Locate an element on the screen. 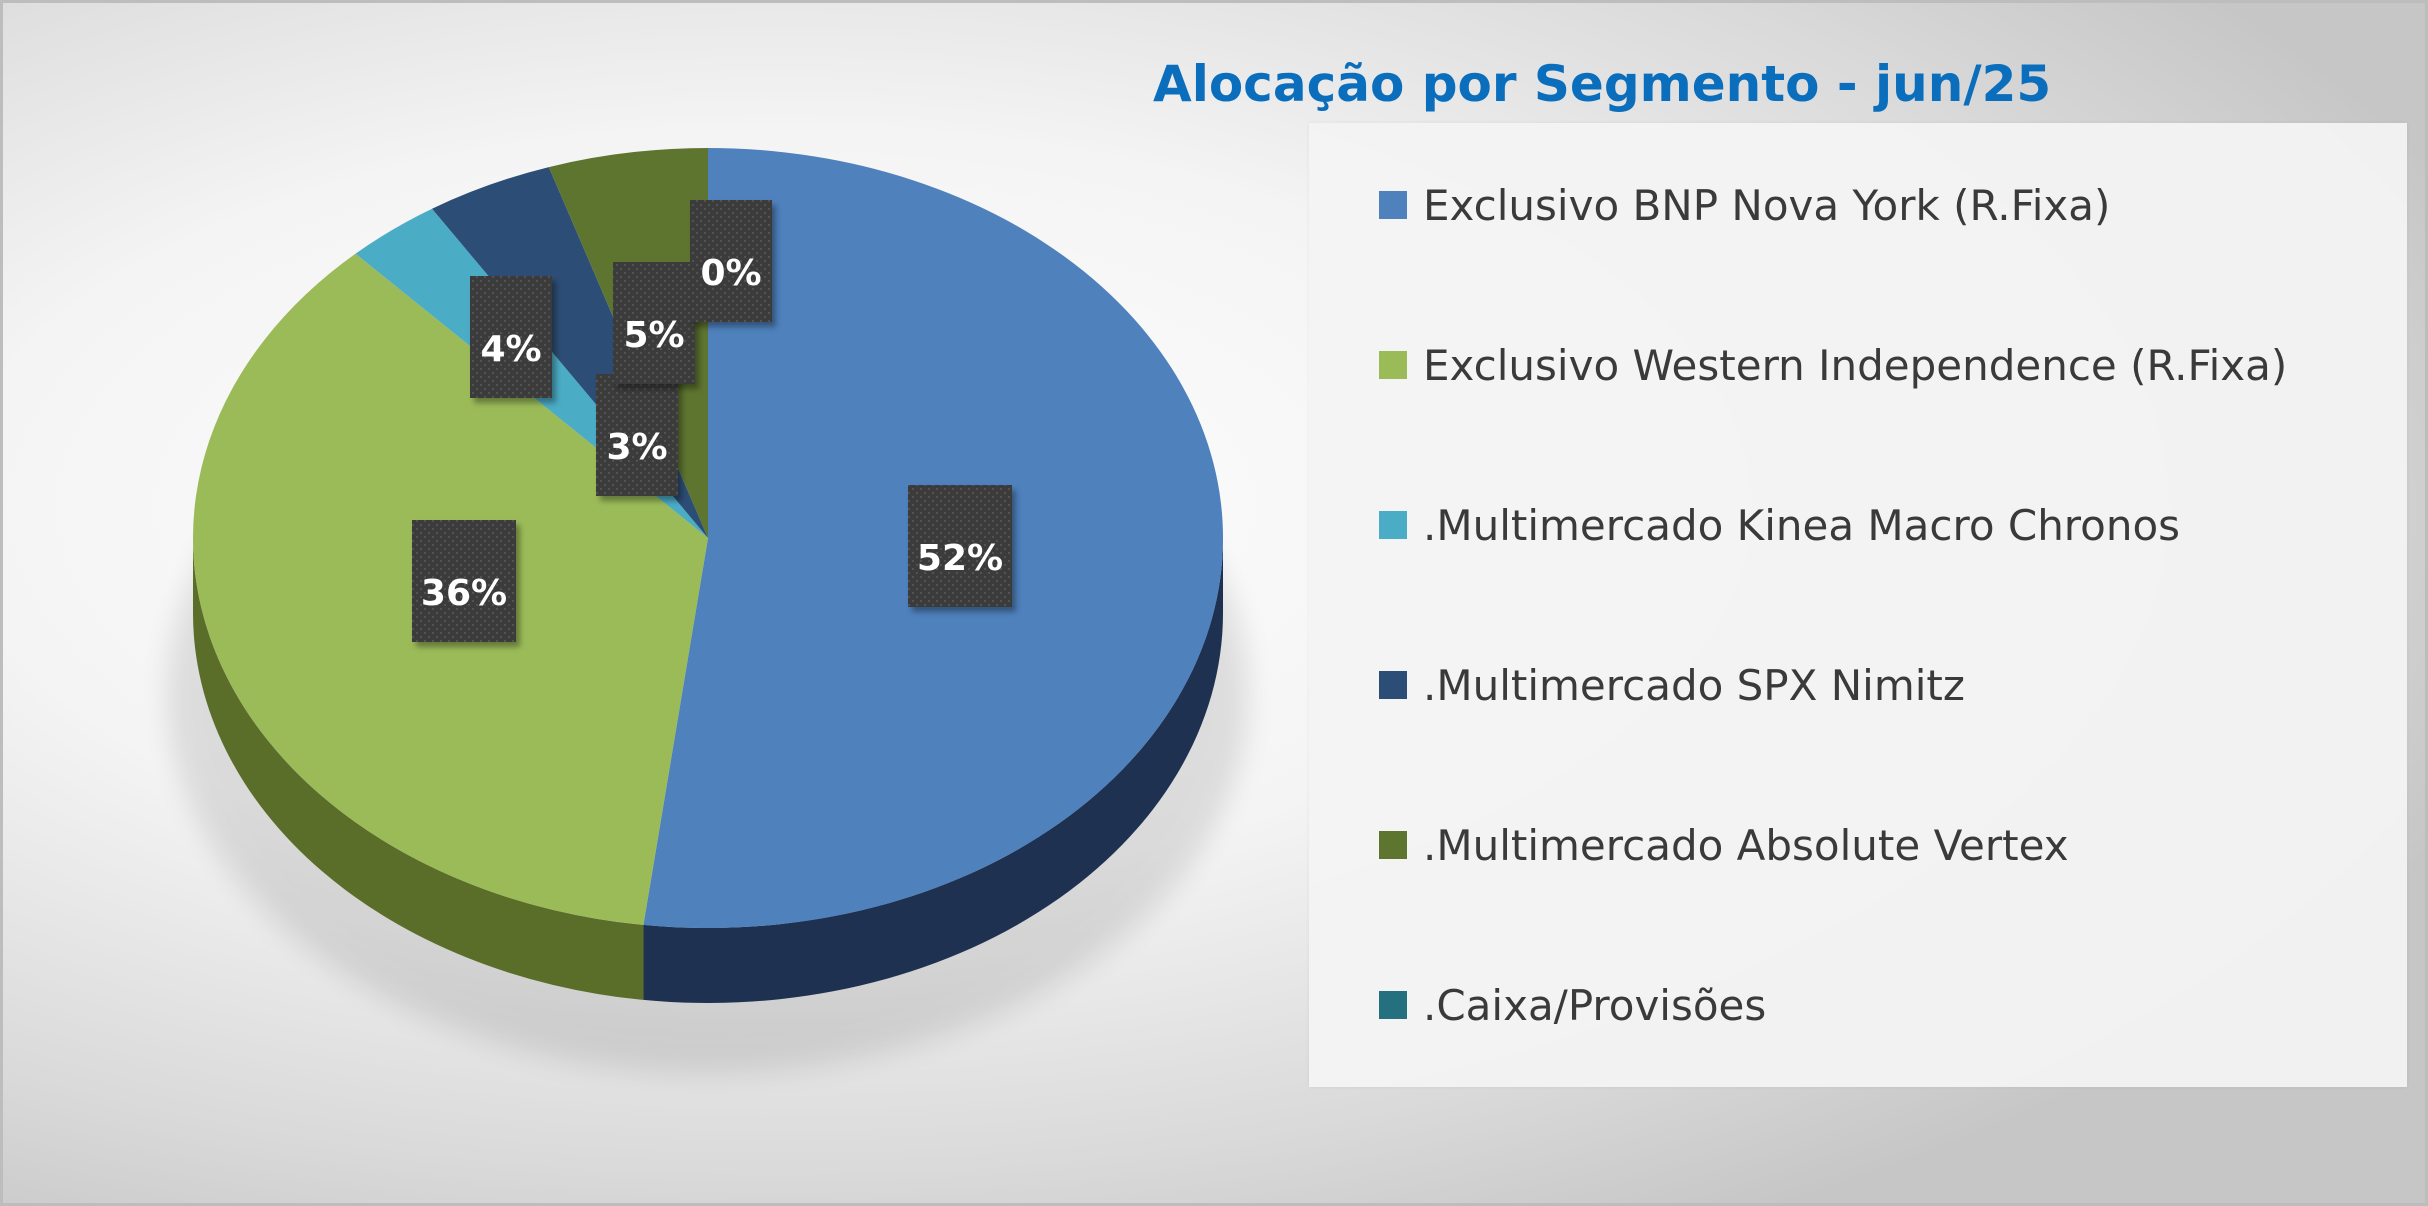  data-label-text-4: 5% is located at coordinates (653, 335).